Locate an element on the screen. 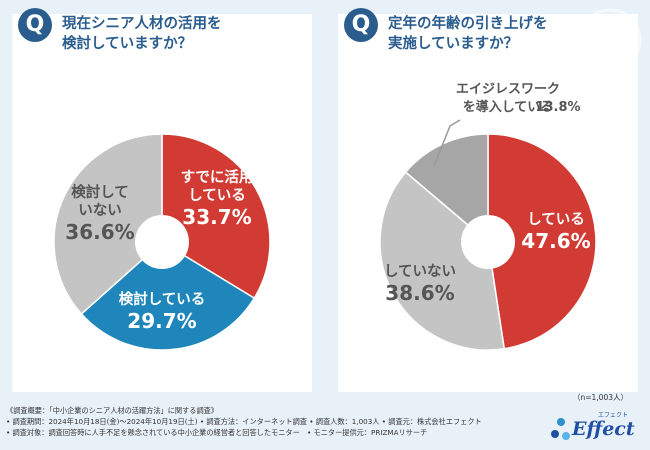 The image size is (650, 450). title-line: 現在シニア人材の活用を is located at coordinates (142, 24).